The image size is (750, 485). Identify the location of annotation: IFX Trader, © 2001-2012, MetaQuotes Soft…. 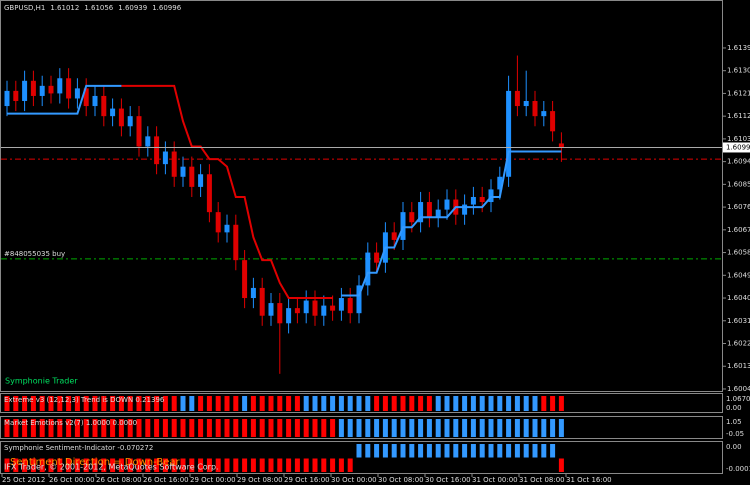
(111, 467).